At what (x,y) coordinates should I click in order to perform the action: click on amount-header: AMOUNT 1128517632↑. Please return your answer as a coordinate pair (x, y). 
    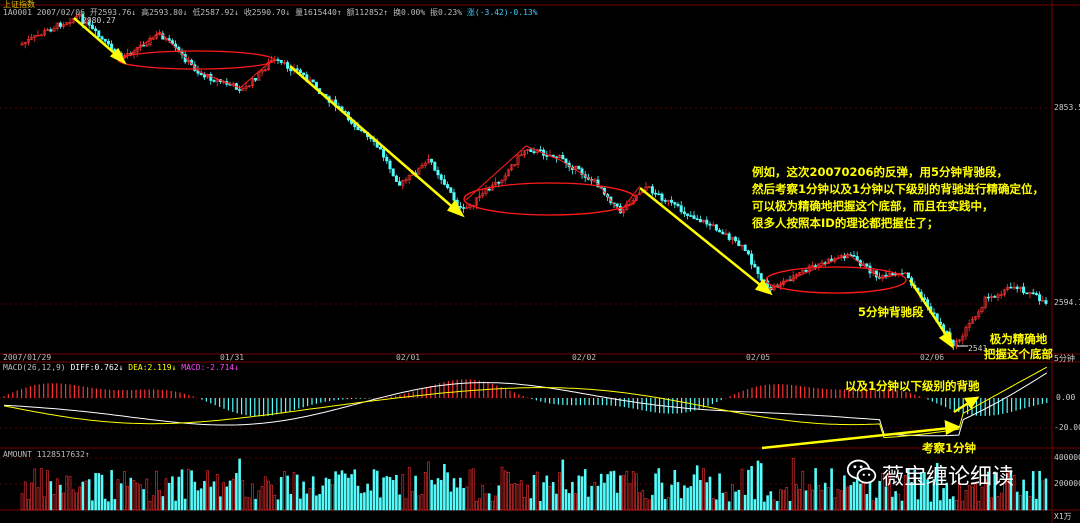
    Looking at the image, I should click on (46, 454).